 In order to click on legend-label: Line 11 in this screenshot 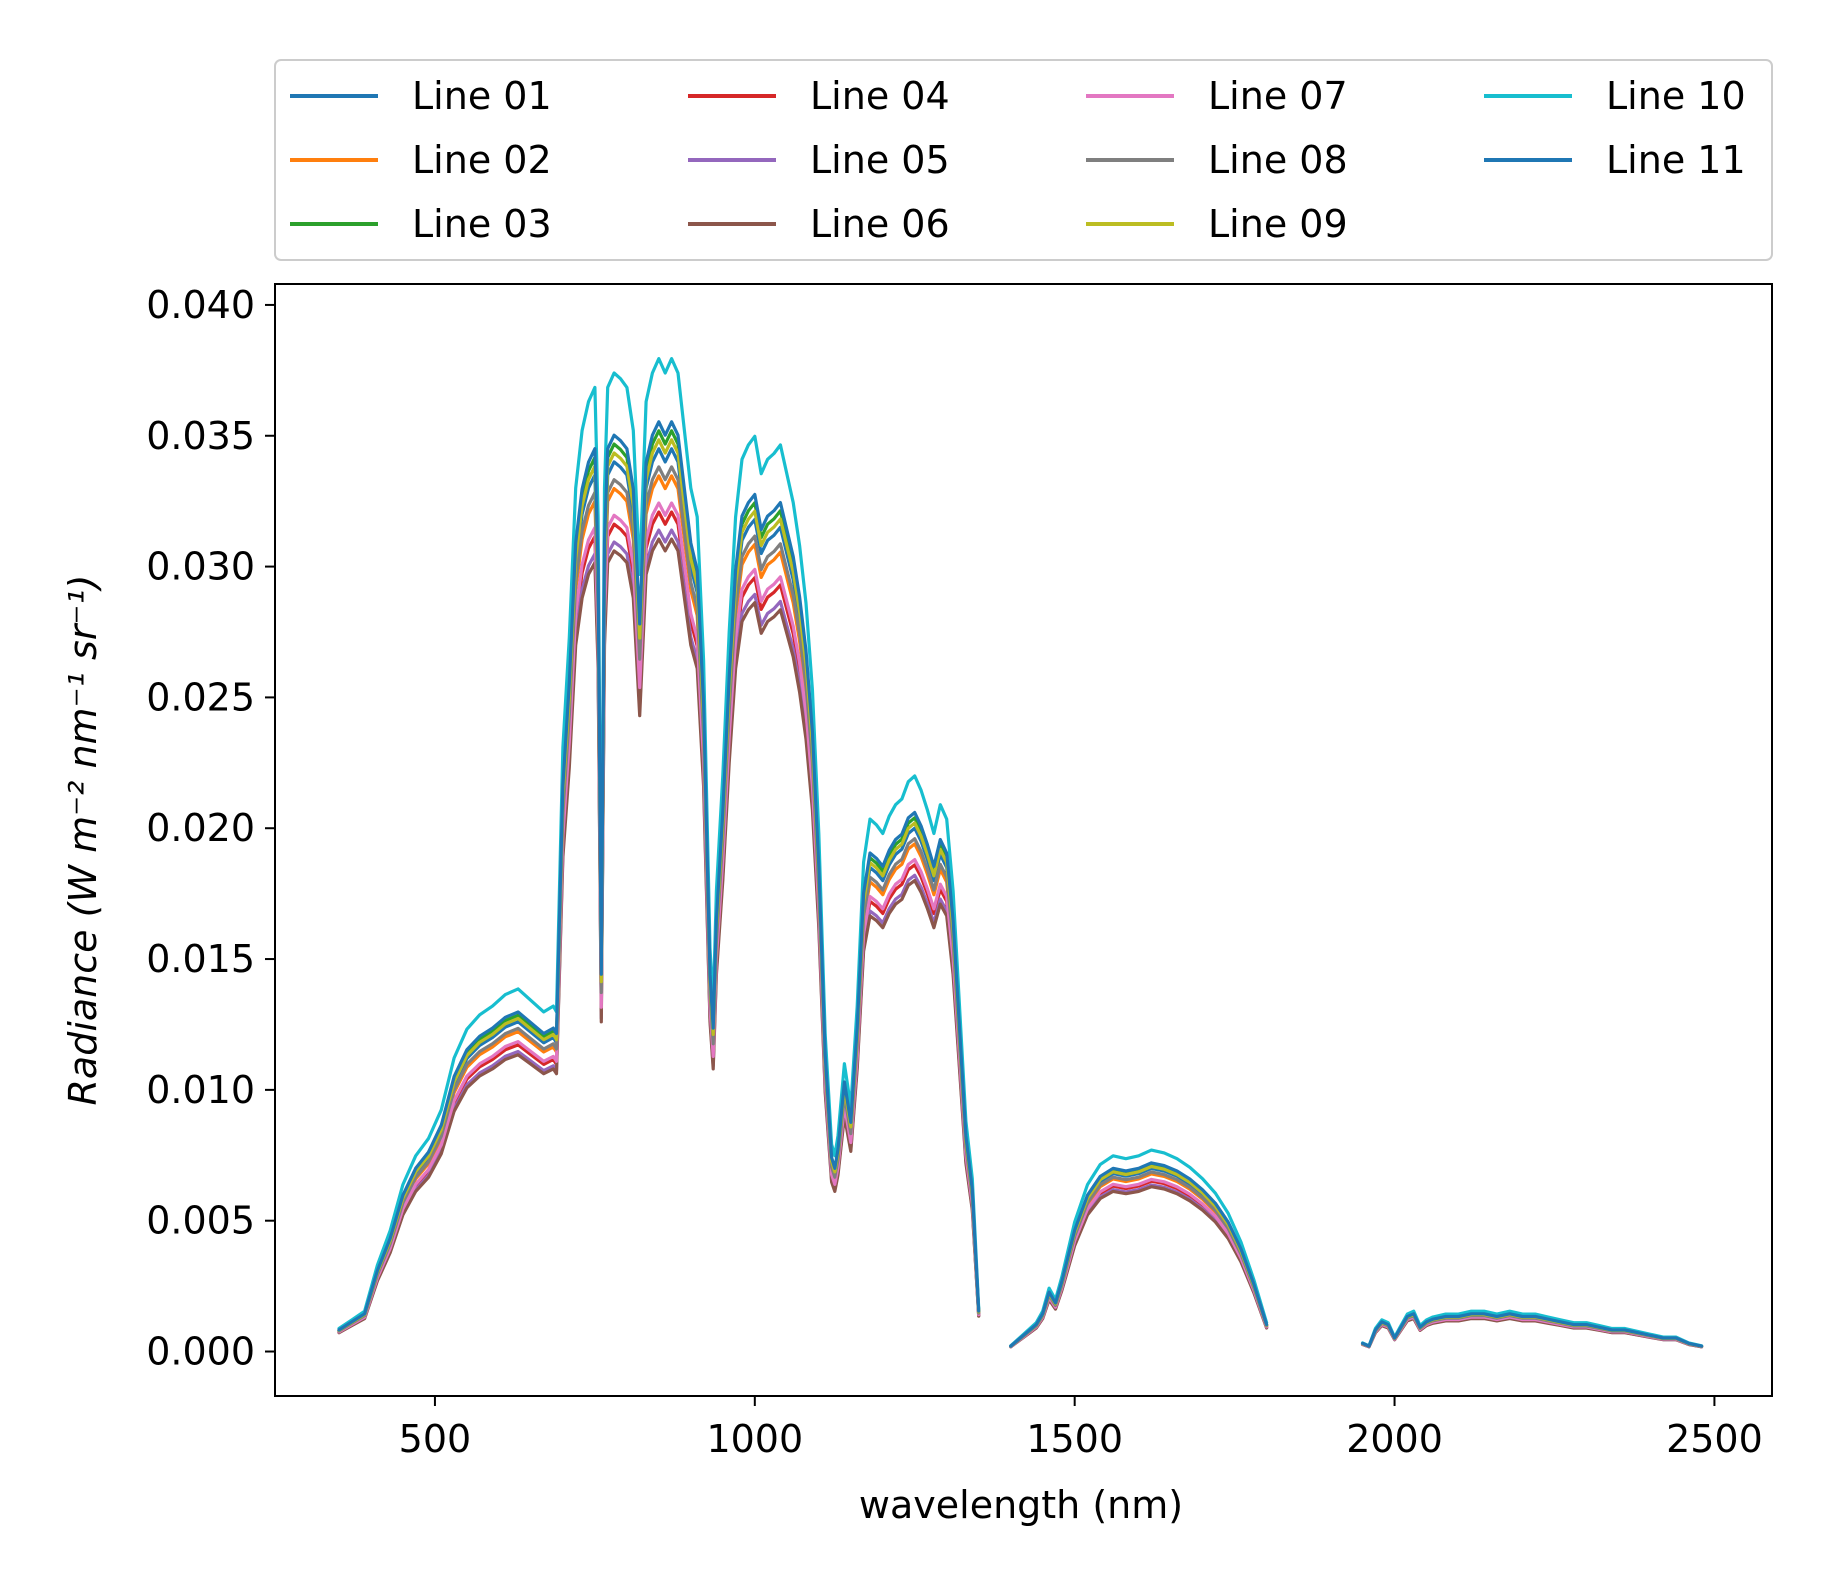, I will do `click(1676, 160)`.